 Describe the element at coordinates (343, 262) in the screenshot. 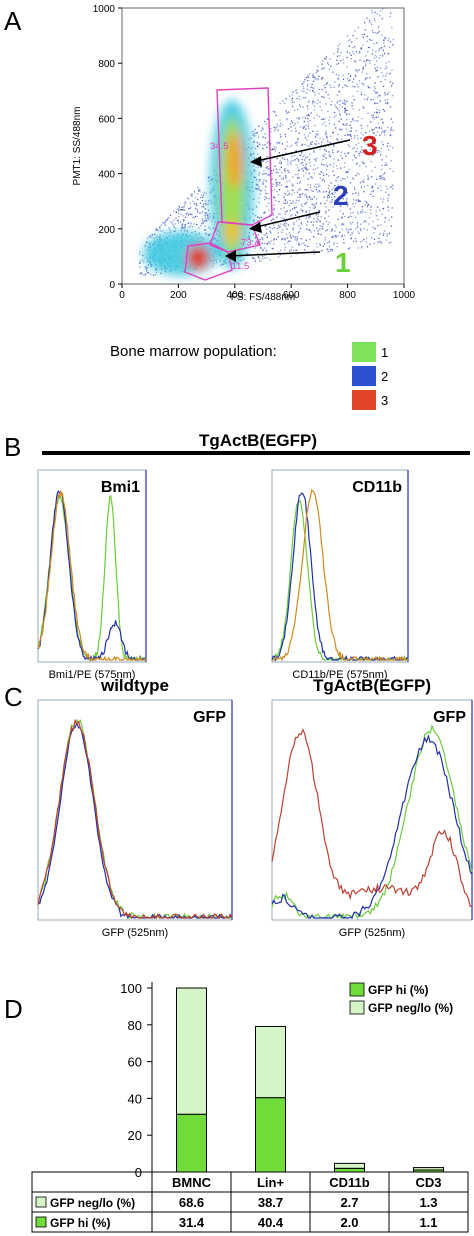

I see `arrow-label-1: 1` at that location.